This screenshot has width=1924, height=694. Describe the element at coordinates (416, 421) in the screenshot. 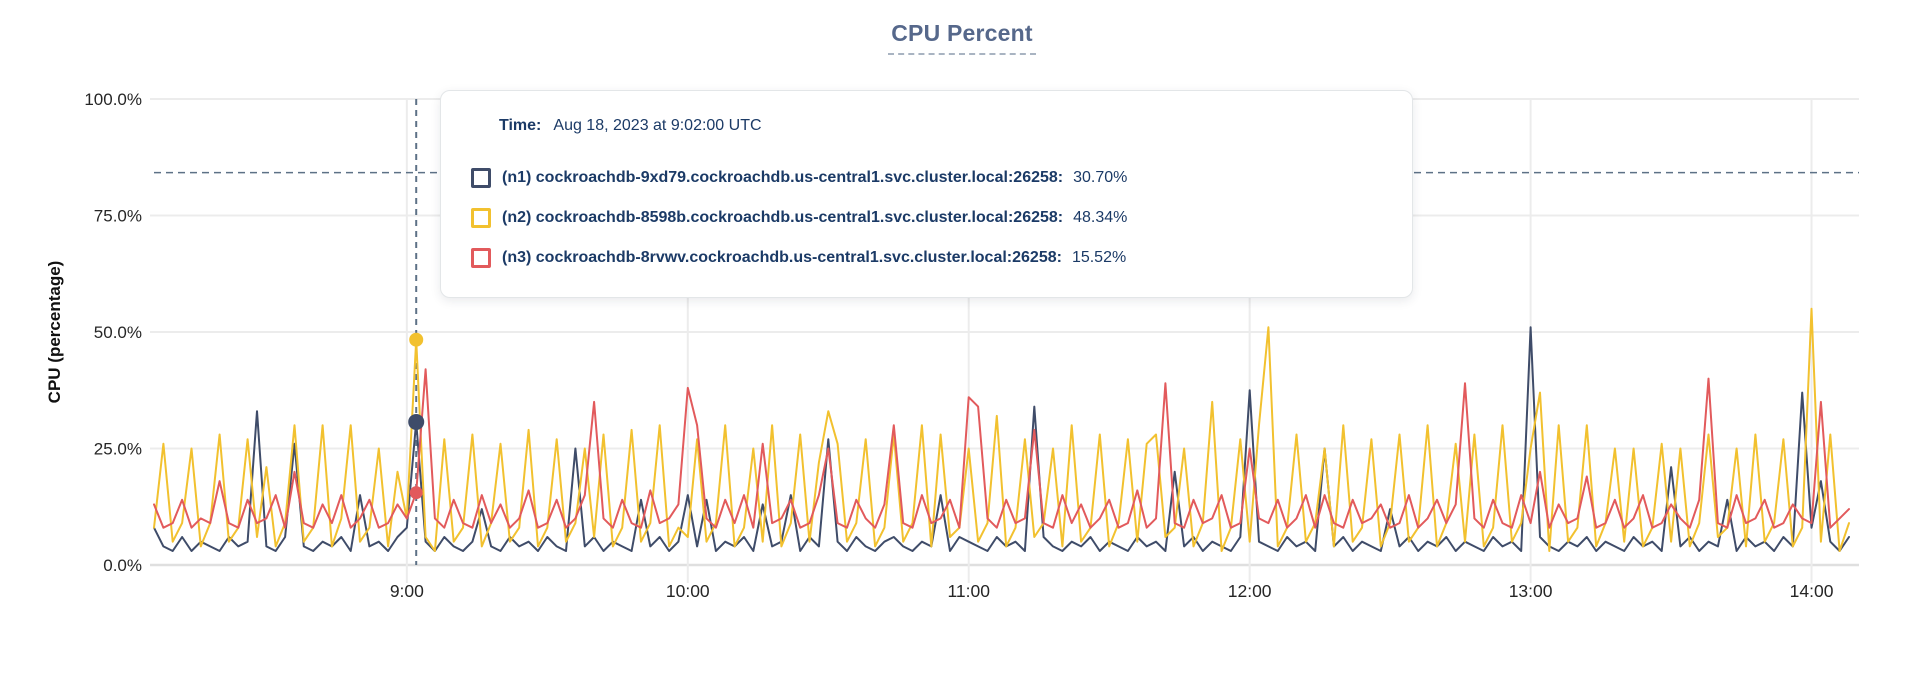

I see `hover-dot-n1` at that location.